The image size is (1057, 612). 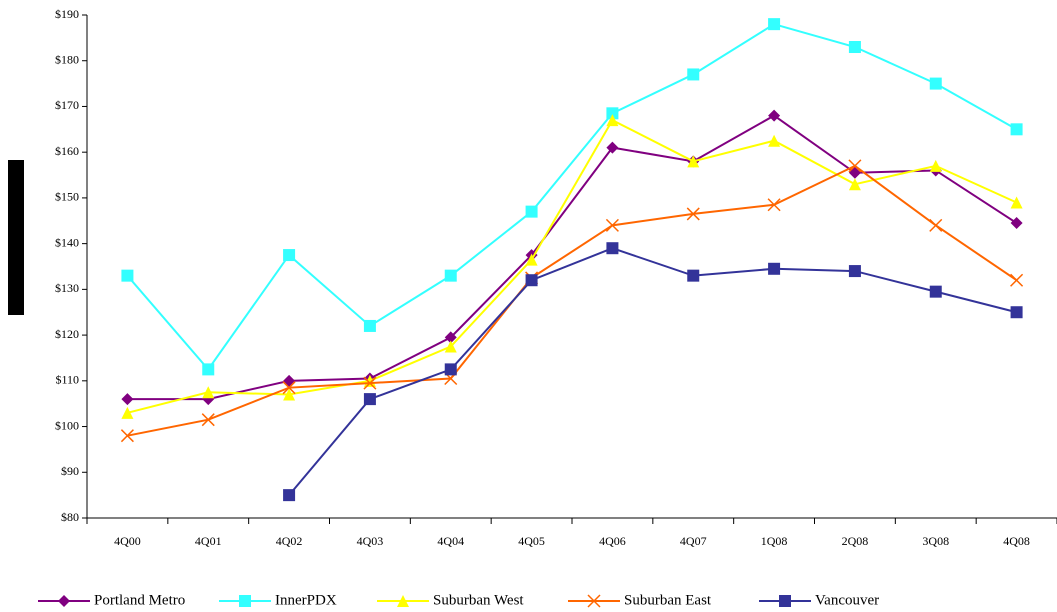 I want to click on legend-label: Suburban East, so click(x=668, y=600).